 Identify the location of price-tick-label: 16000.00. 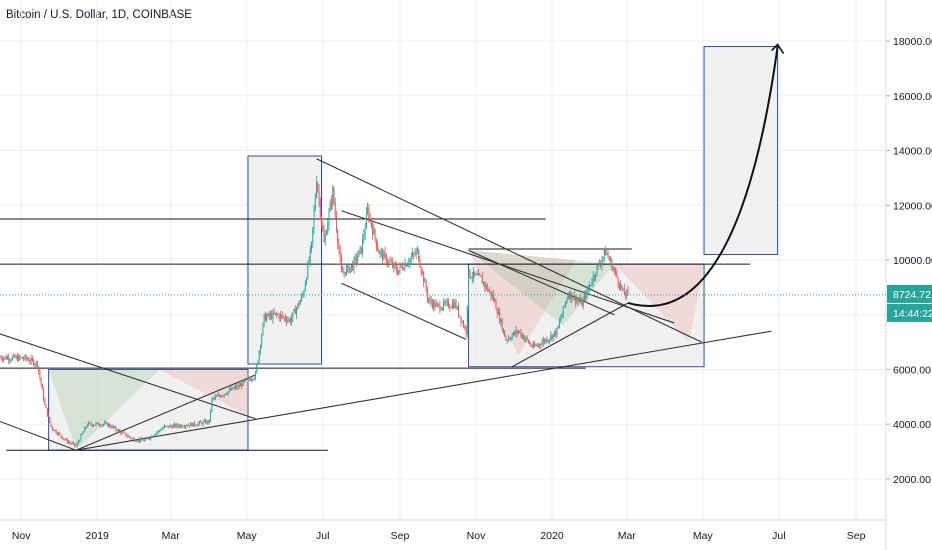
(912, 97).